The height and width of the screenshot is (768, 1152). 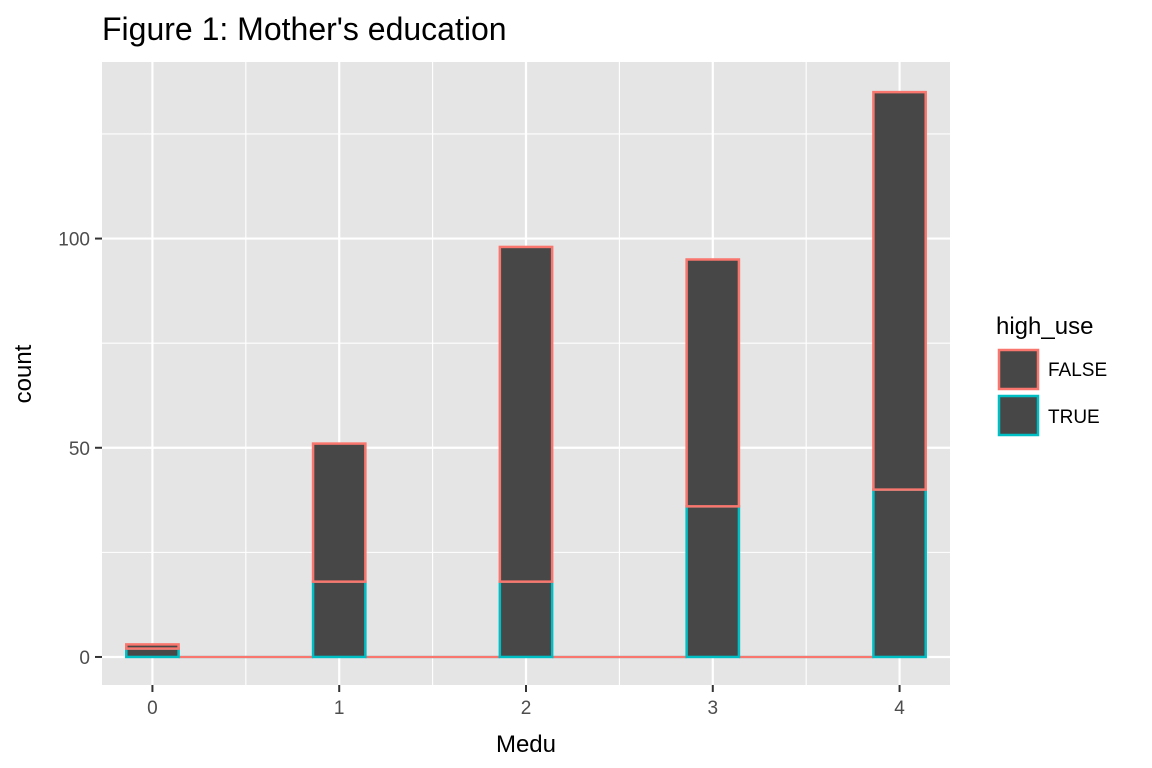 I want to click on x-tick-label: 3, so click(x=712, y=708).